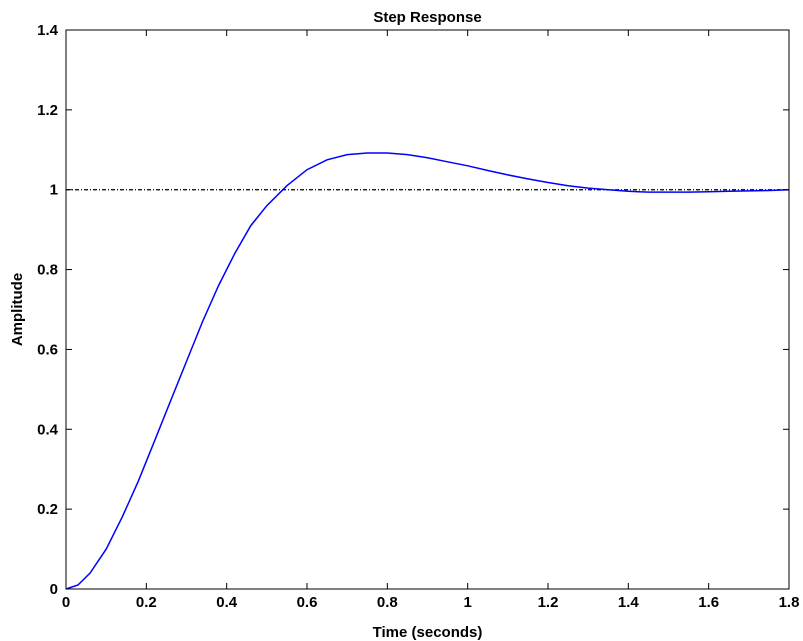 The width and height of the screenshot is (803, 641). What do you see at coordinates (427, 17) in the screenshot?
I see `chart-title: Step Response` at bounding box center [427, 17].